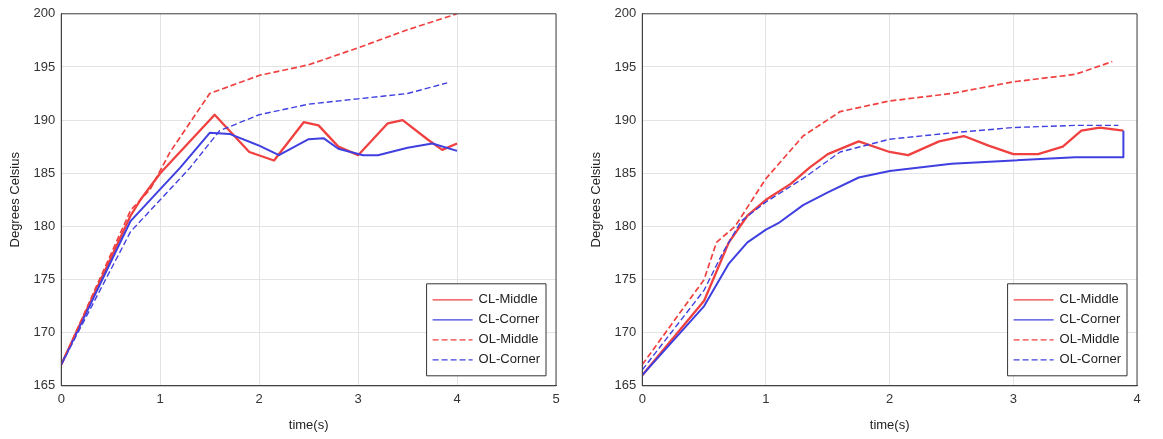  Describe the element at coordinates (556, 399) in the screenshot. I see `x-tick-label: 5` at that location.